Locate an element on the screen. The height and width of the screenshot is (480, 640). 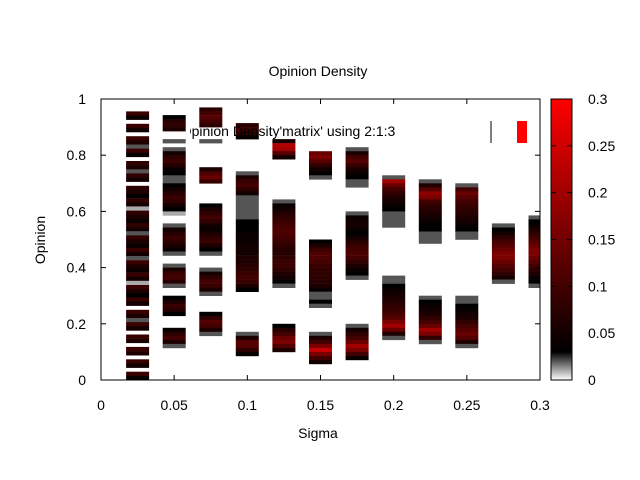
chart-title: Opinion Density is located at coordinates (318, 71).